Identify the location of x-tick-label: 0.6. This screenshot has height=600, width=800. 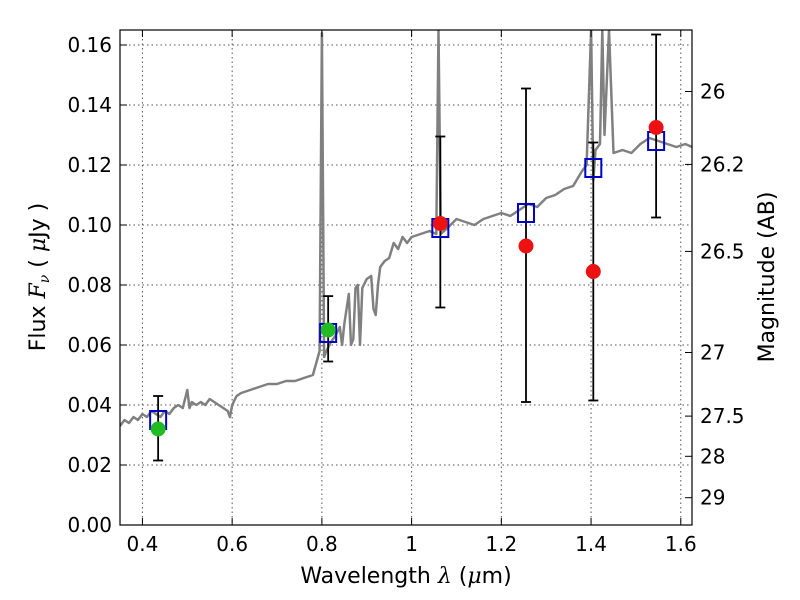
(232, 544).